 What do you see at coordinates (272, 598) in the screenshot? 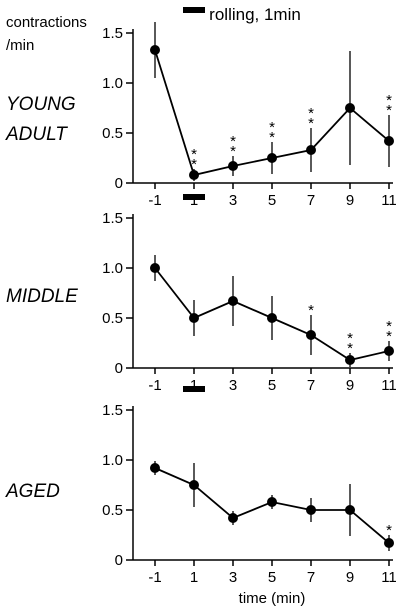
I see `x-axis-title: time (min)` at bounding box center [272, 598].